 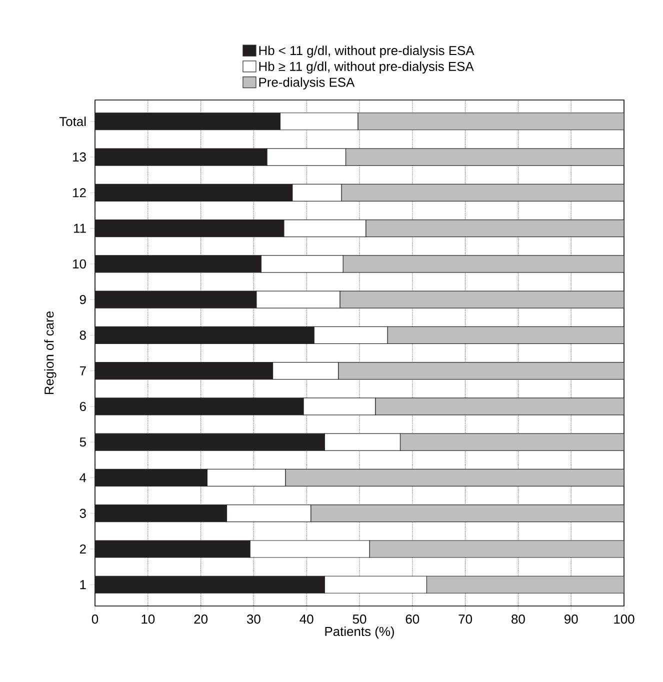 What do you see at coordinates (413, 619) in the screenshot?
I see `x-tick-label: 60` at bounding box center [413, 619].